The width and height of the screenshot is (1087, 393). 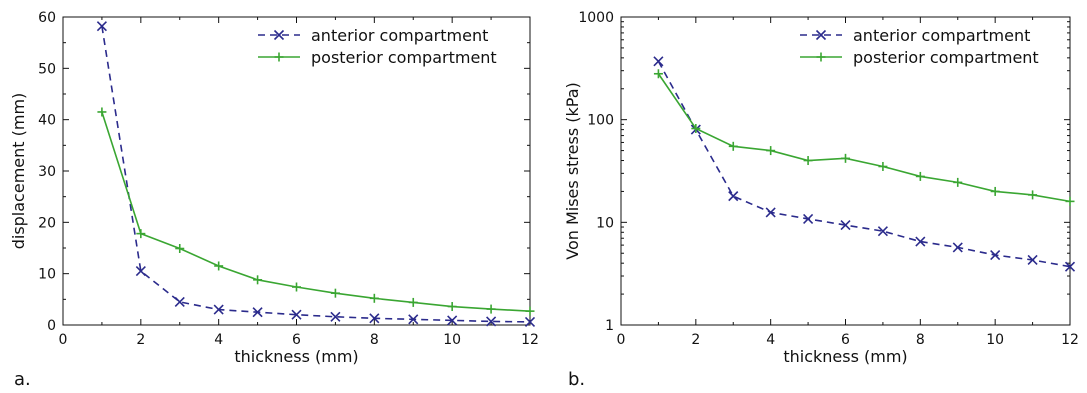 I want to click on series-line, so click(x=864, y=138).